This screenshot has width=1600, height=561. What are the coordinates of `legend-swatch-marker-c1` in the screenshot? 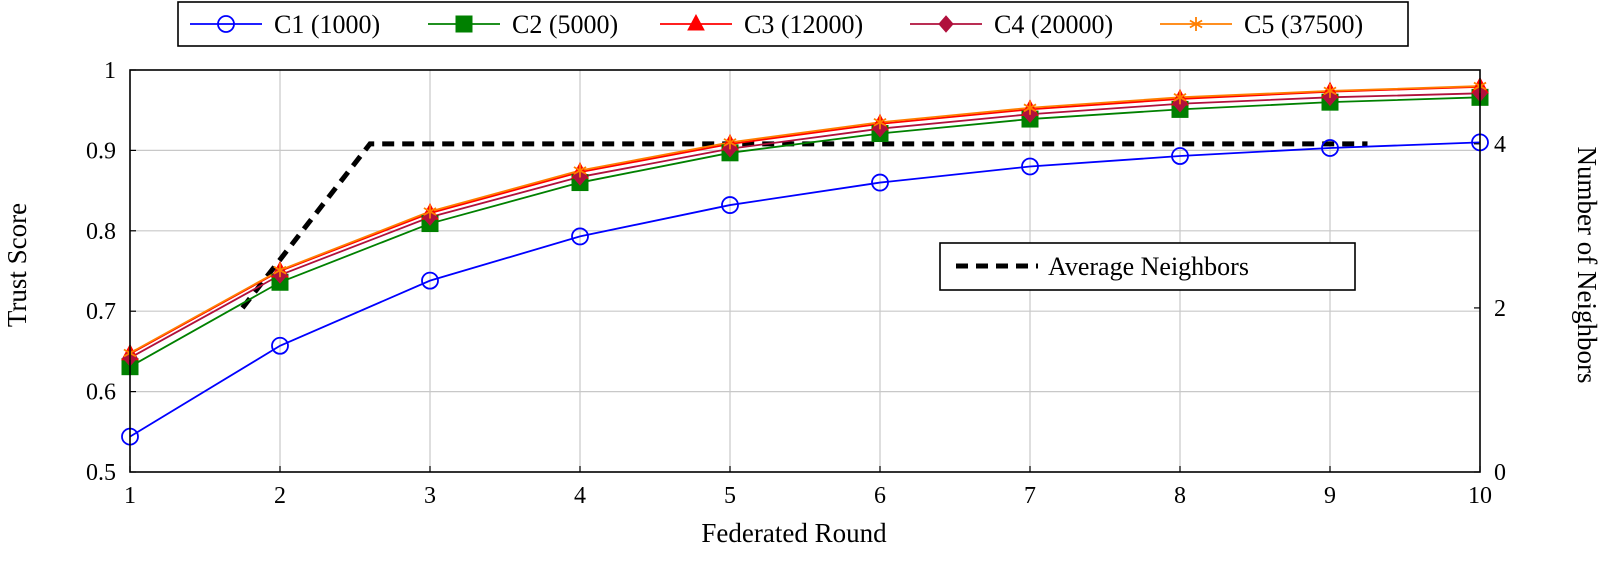 It's located at (226, 24).